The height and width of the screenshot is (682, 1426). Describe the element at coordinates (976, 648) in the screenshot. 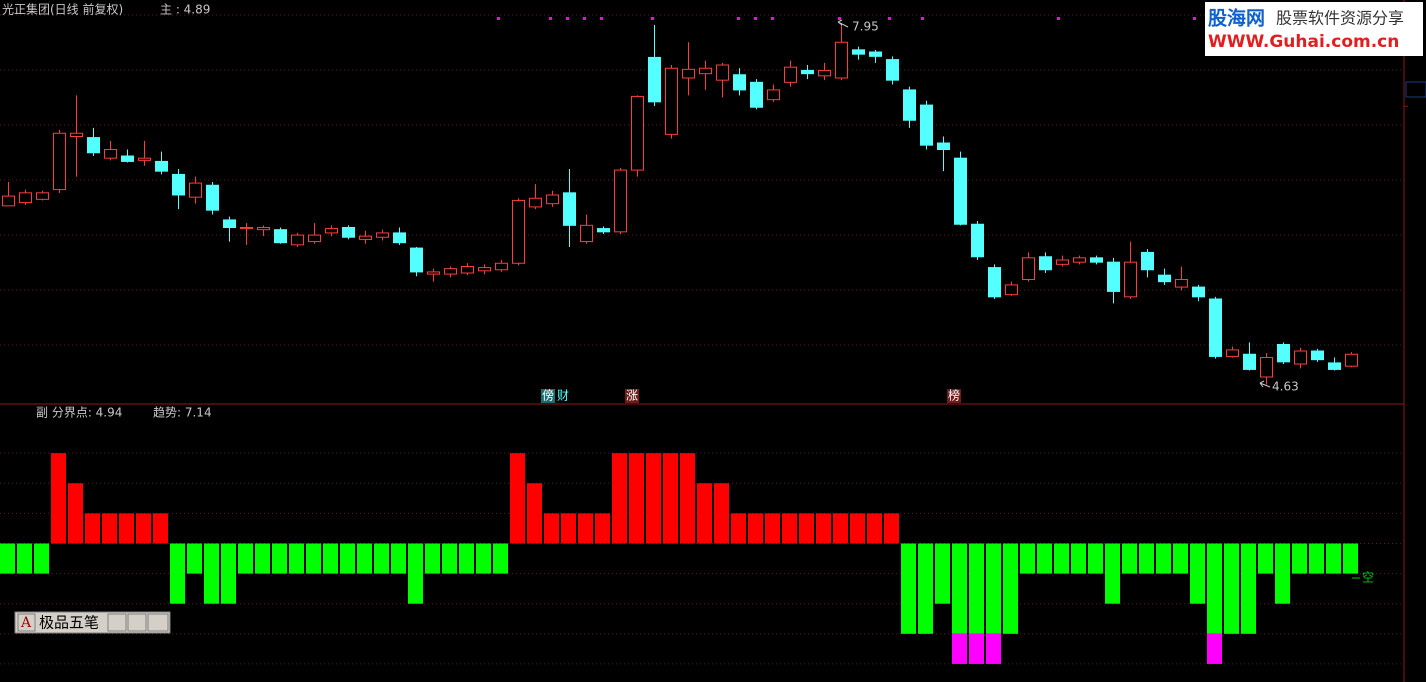

I see `bar-extension` at that location.